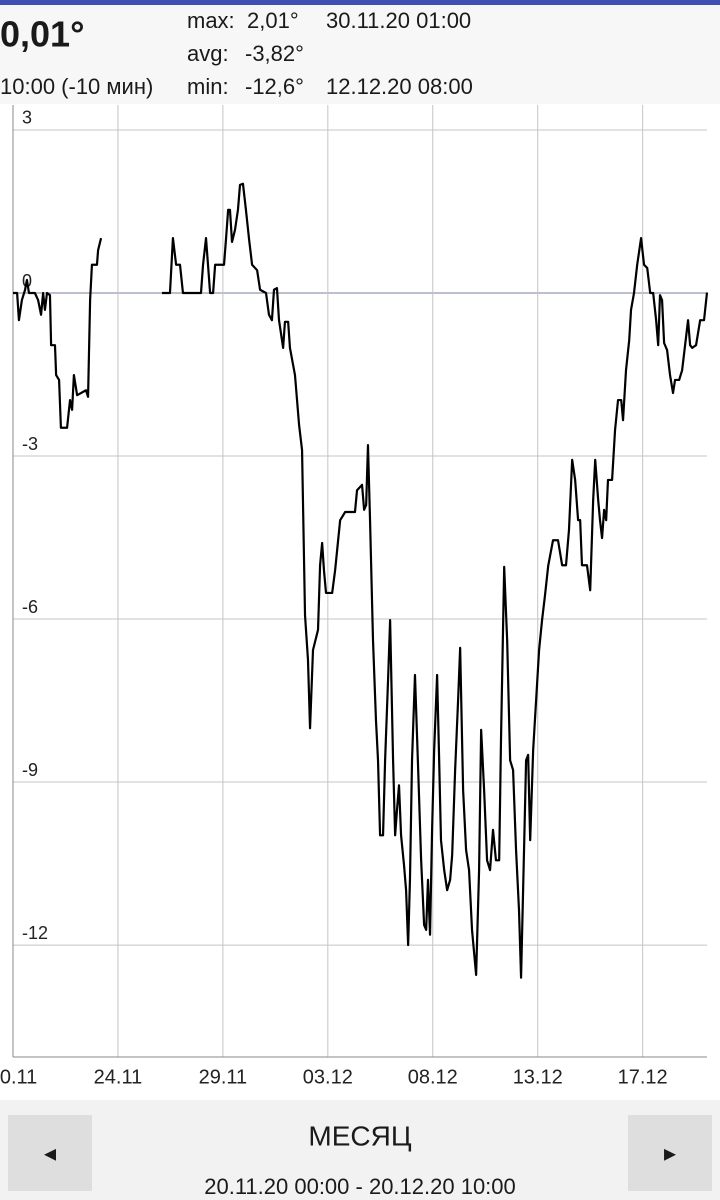  I want to click on x-tick-label: 08.12, so click(433, 1077).